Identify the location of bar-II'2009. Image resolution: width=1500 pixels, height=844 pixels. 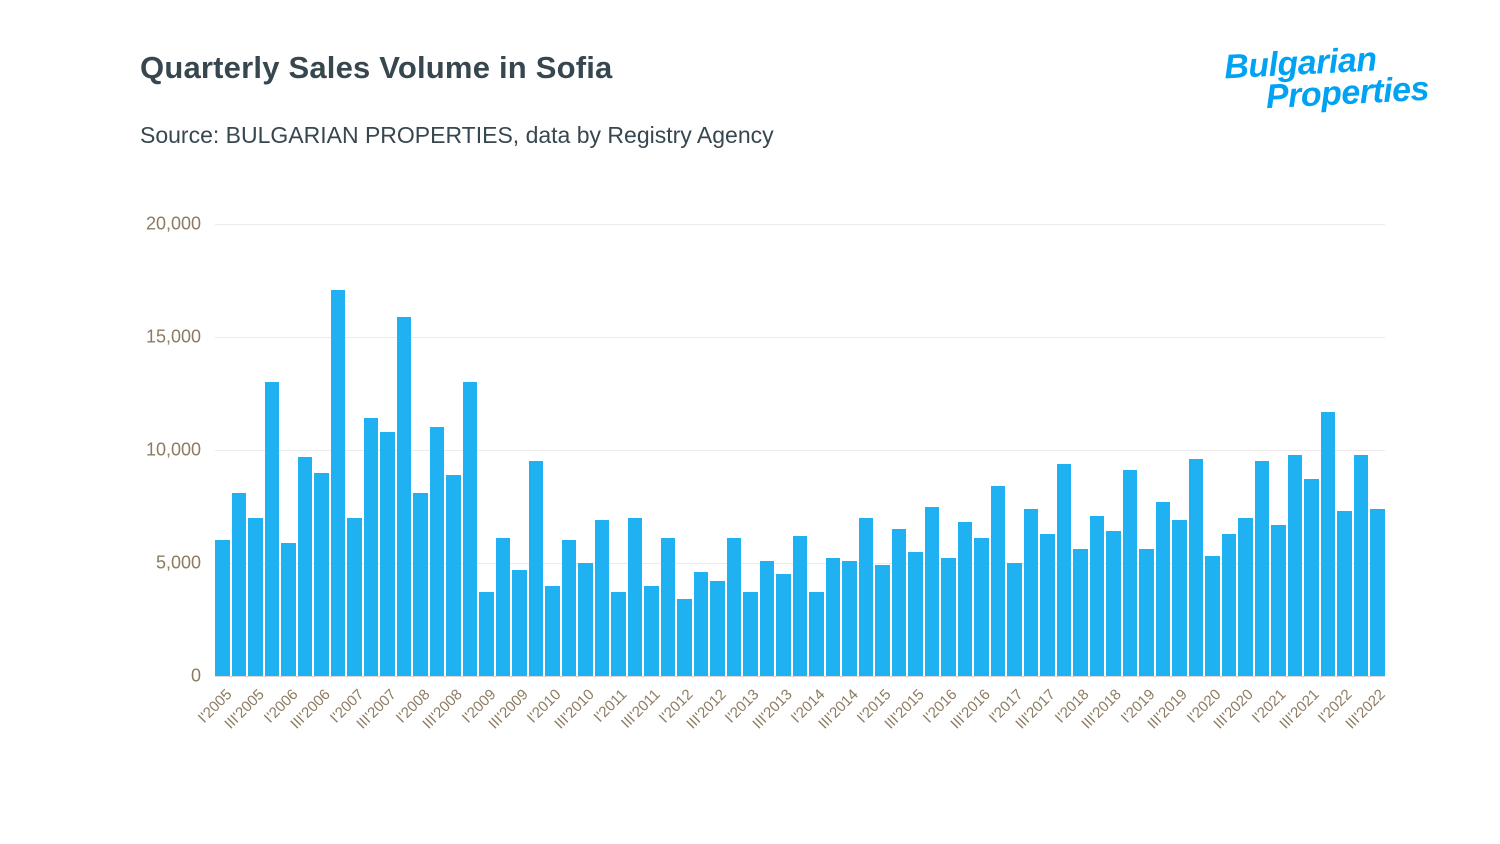
(502, 607).